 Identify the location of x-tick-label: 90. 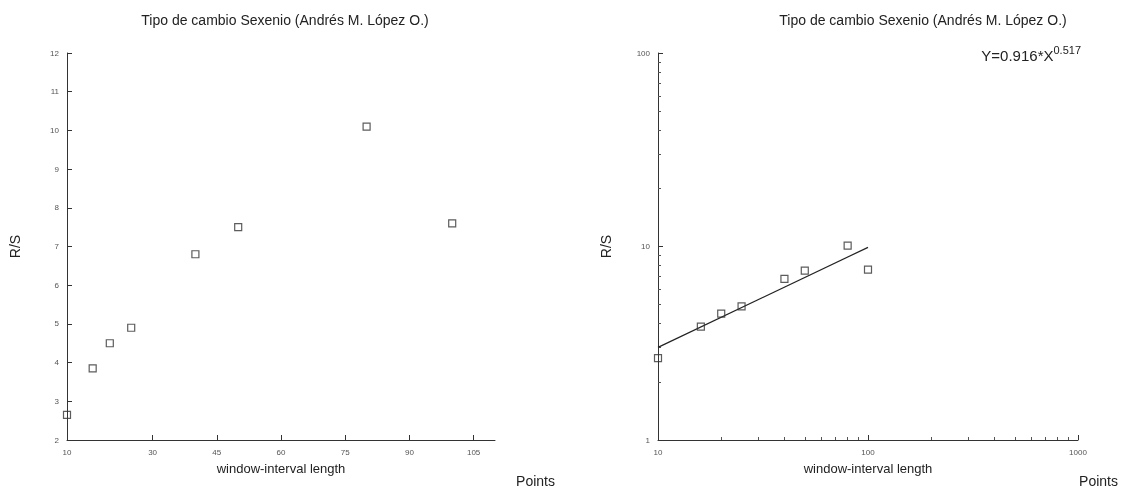
(409, 452).